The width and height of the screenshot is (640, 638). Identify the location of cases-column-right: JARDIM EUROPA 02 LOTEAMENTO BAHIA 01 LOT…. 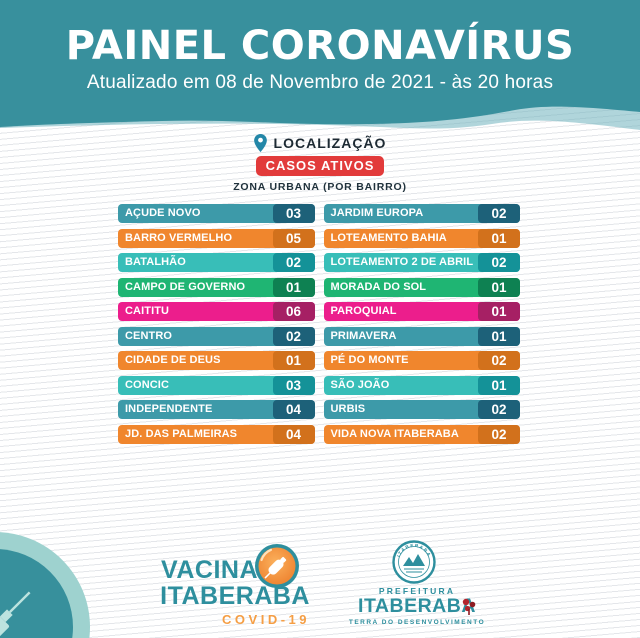
(421, 324).